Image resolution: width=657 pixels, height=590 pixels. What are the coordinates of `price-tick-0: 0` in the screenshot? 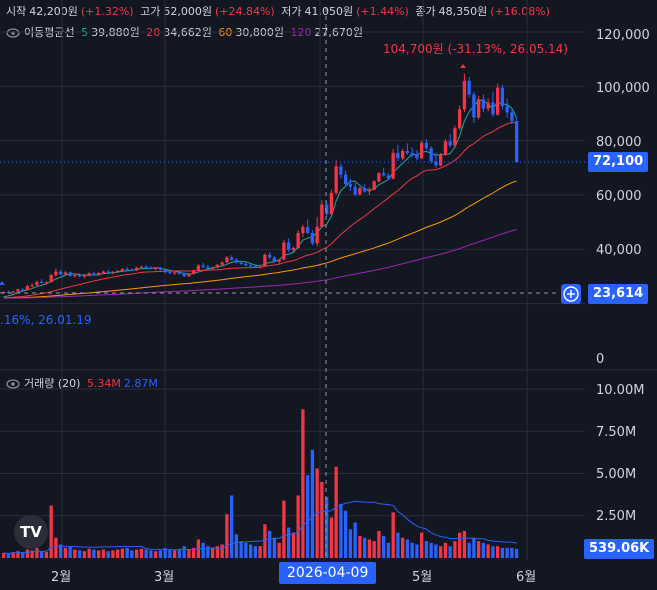 It's located at (600, 359).